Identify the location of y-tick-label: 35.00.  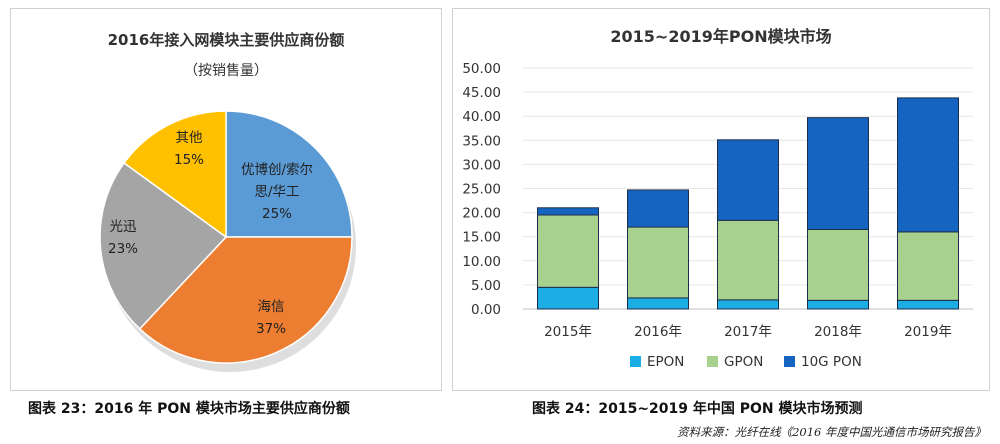
(481, 141).